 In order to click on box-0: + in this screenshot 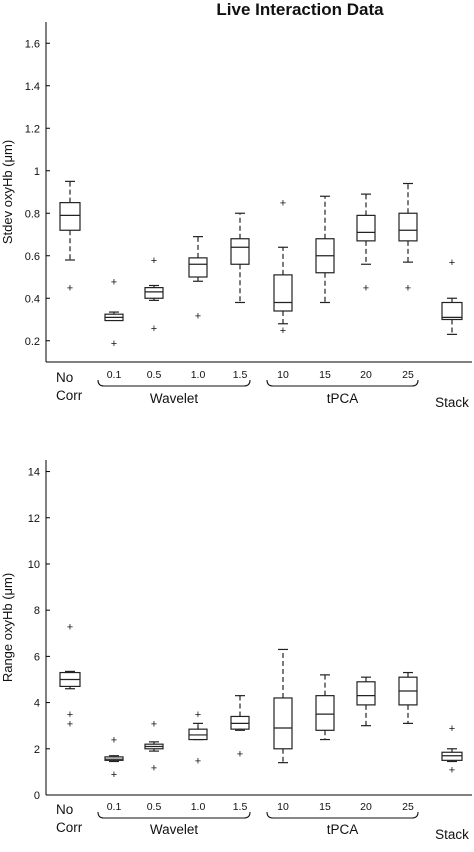, I will do `click(70, 237)`.